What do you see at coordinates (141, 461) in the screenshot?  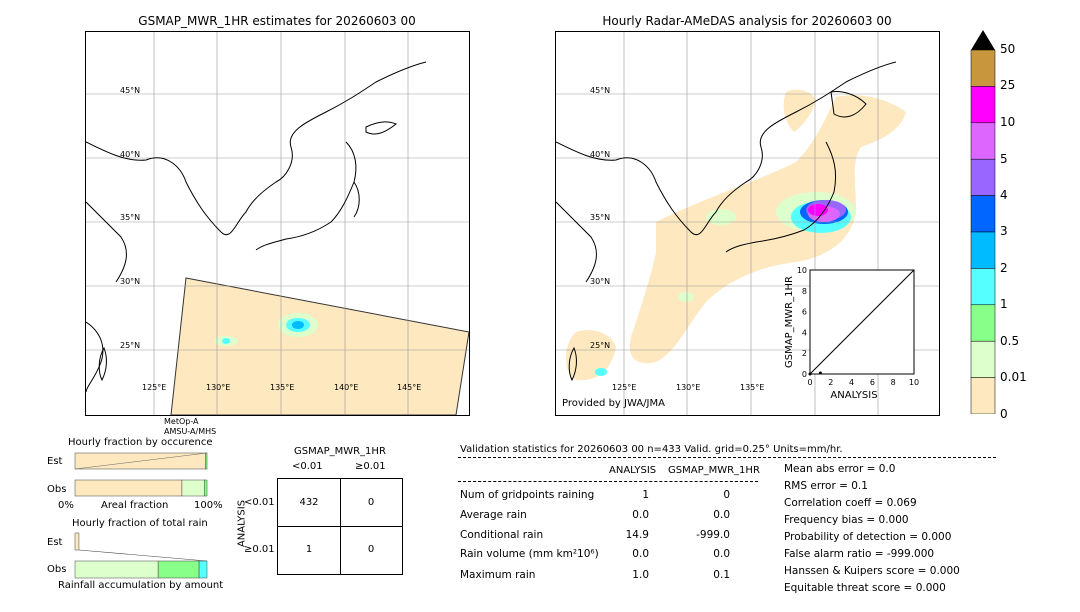 I see `occurrence-connector` at bounding box center [141, 461].